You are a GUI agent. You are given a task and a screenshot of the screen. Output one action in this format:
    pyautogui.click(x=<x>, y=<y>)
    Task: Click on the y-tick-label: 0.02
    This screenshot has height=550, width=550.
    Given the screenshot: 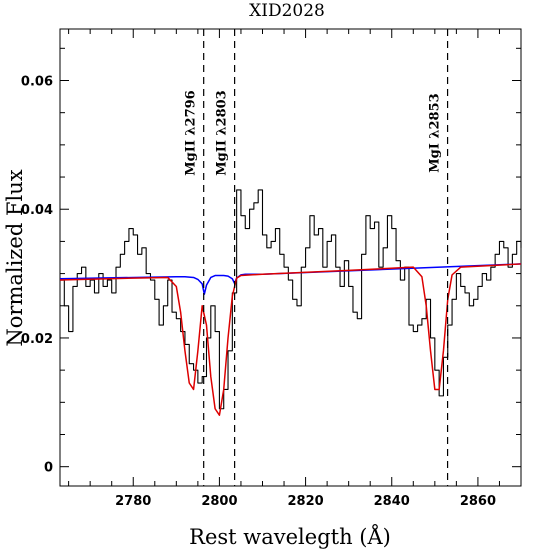 What is the action you would take?
    pyautogui.click(x=37, y=339)
    